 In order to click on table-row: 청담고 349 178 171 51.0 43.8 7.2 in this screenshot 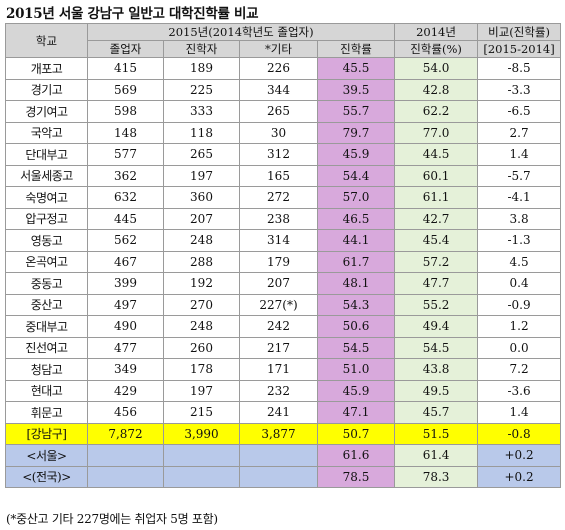, I will do `click(283, 369)`.